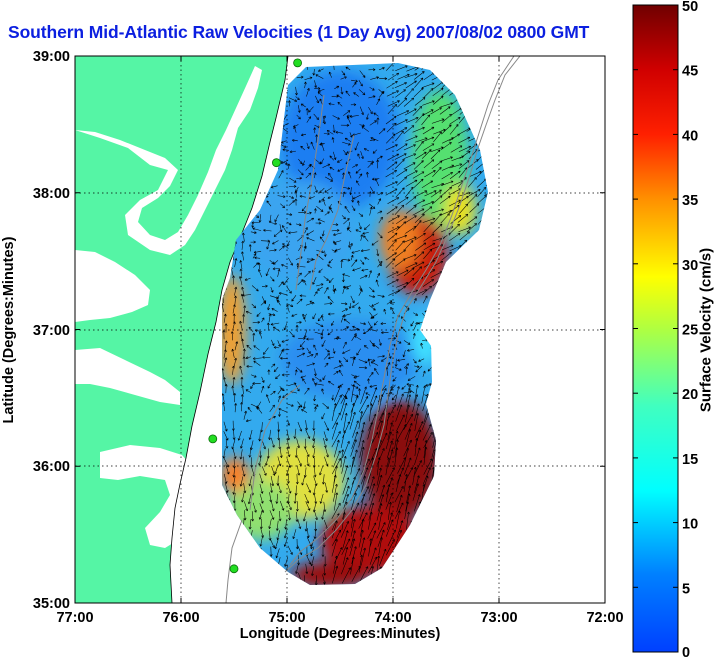 Image resolution: width=724 pixels, height=659 pixels. I want to click on colorbar-tick-label: 0, so click(686, 652).